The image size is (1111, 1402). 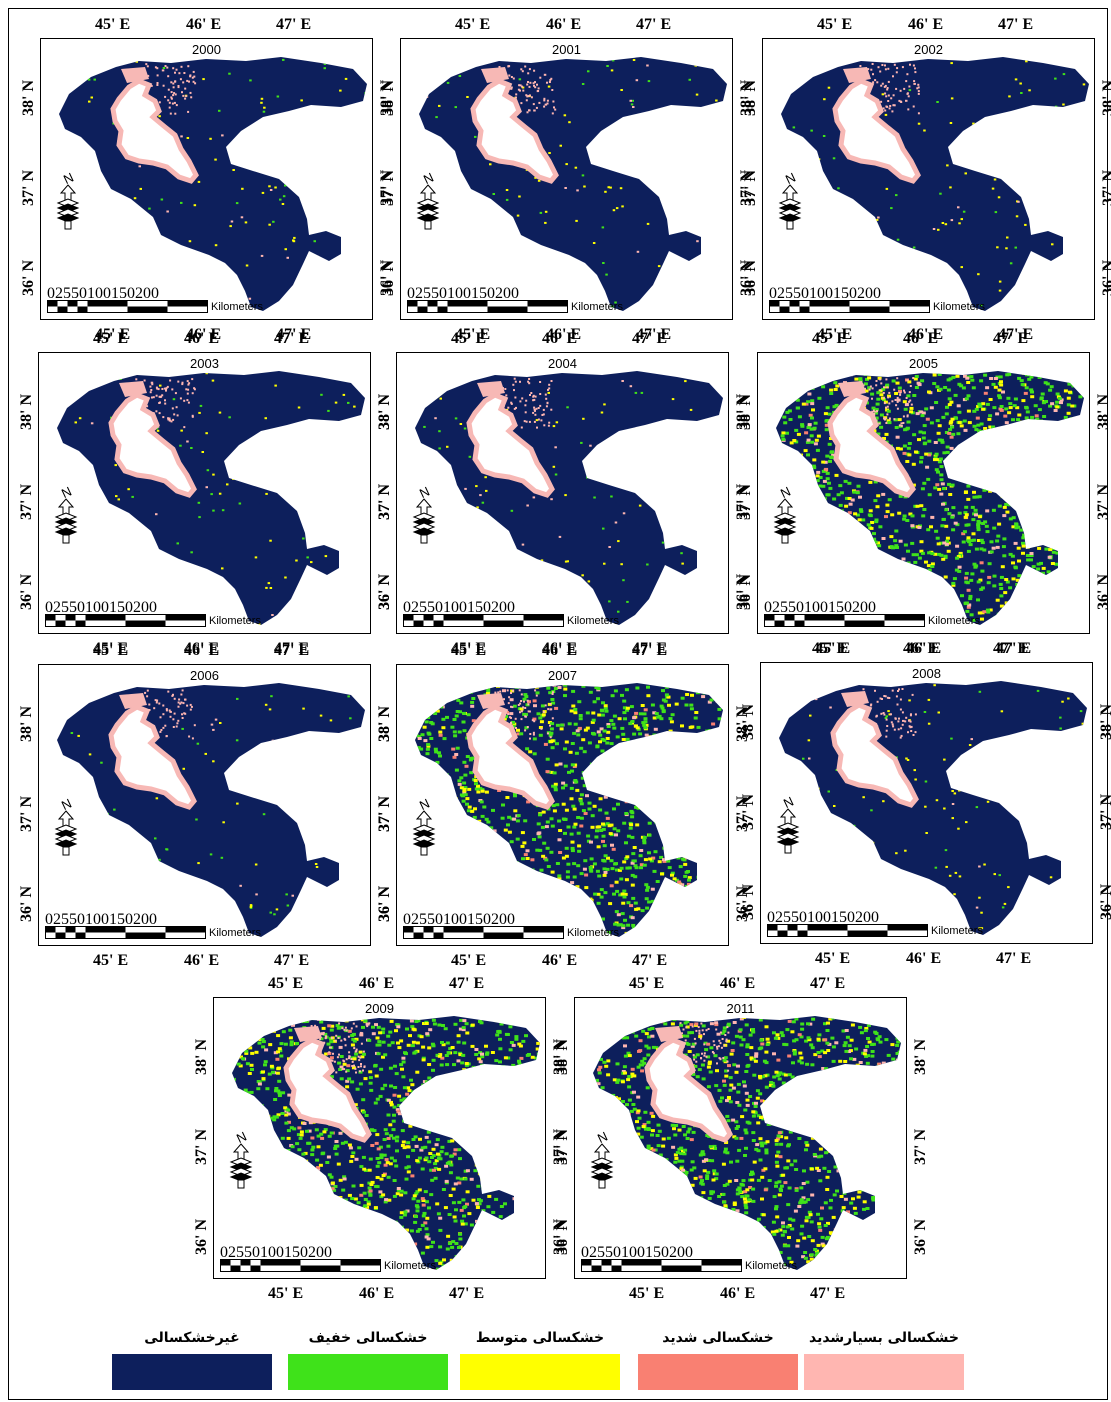 What do you see at coordinates (883, 1338) in the screenshot?
I see `legend-label: خشکسالی بسیارشدید` at bounding box center [883, 1338].